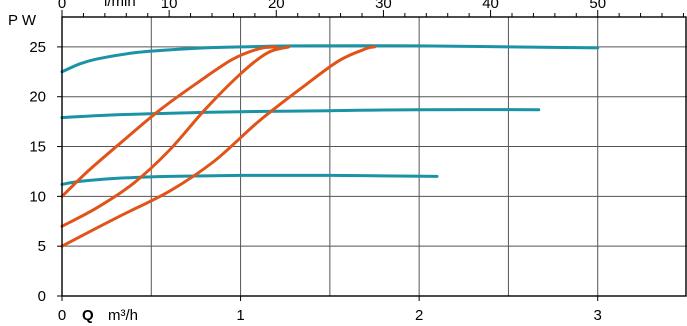 The width and height of the screenshot is (687, 326). What do you see at coordinates (120, 5) in the screenshot?
I see `top-axis-unit: l/min` at bounding box center [120, 5].